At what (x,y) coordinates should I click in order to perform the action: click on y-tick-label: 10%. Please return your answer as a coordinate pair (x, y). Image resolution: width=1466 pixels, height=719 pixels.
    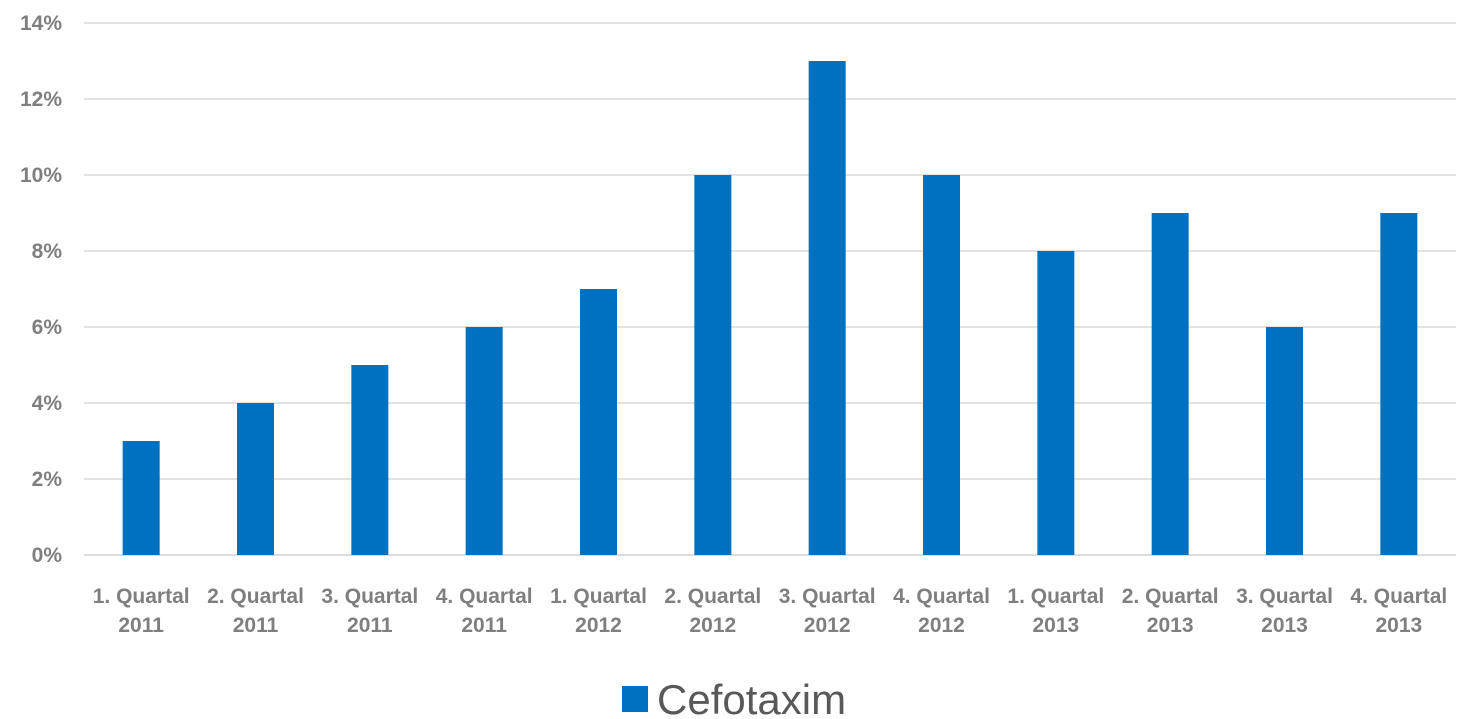
    Looking at the image, I should click on (41, 175).